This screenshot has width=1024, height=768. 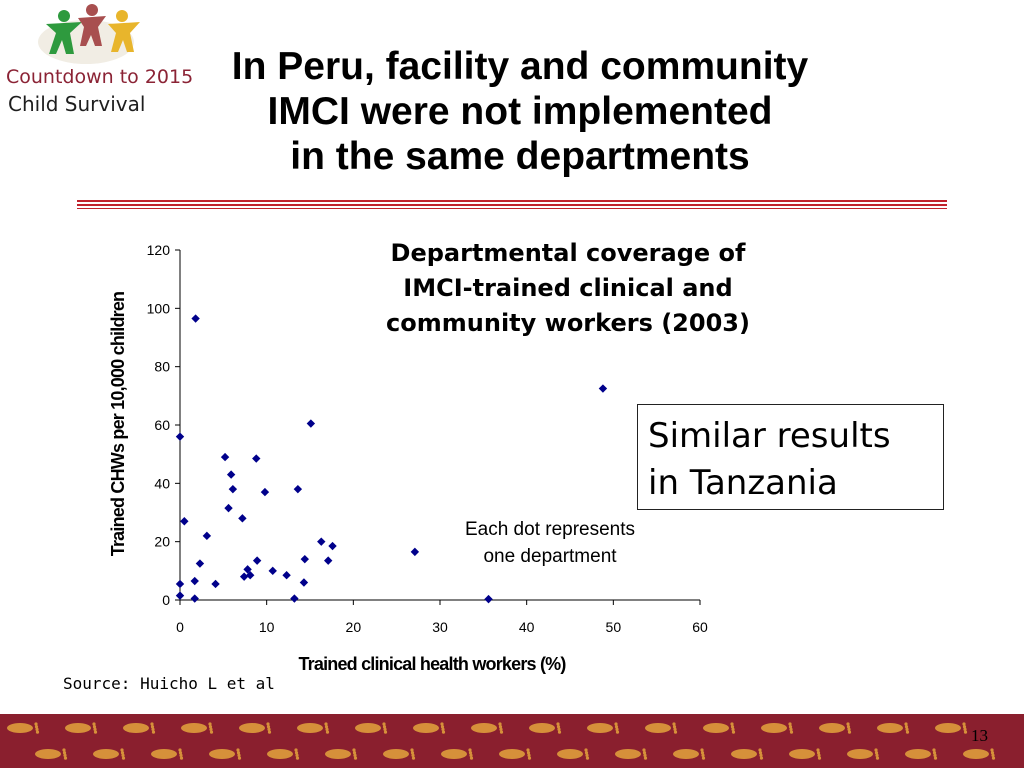 What do you see at coordinates (769, 436) in the screenshot?
I see `callout-line: Similar results` at bounding box center [769, 436].